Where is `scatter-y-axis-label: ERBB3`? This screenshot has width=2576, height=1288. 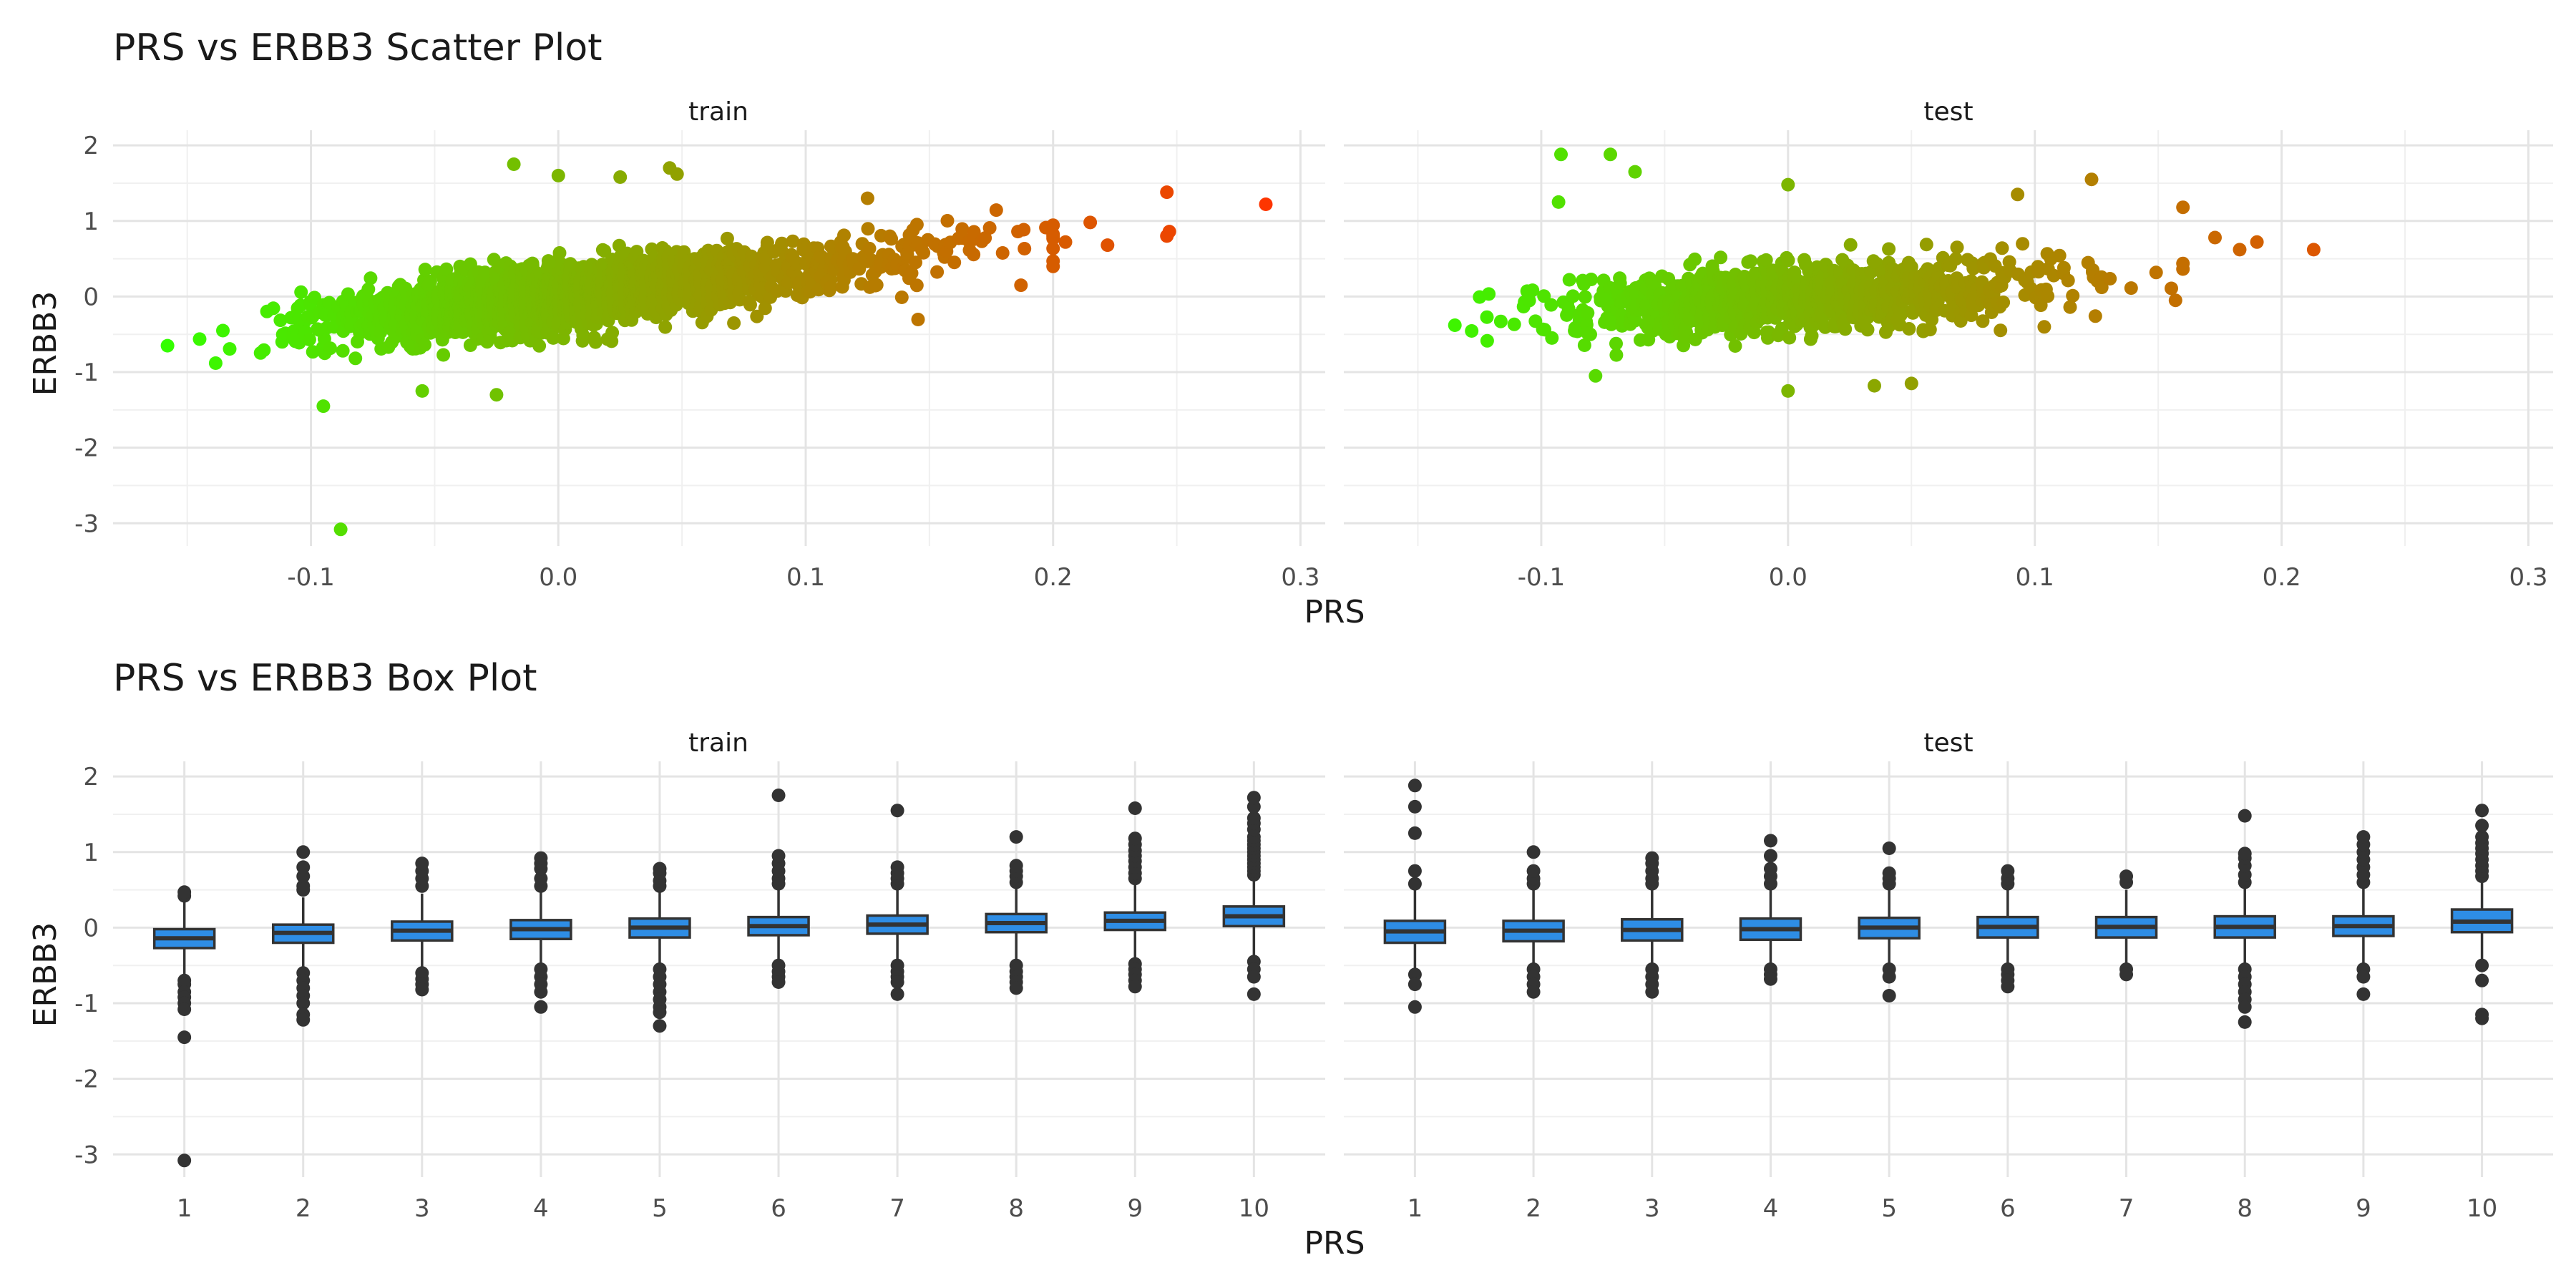 scatter-y-axis-label: ERBB3 is located at coordinates (45, 343).